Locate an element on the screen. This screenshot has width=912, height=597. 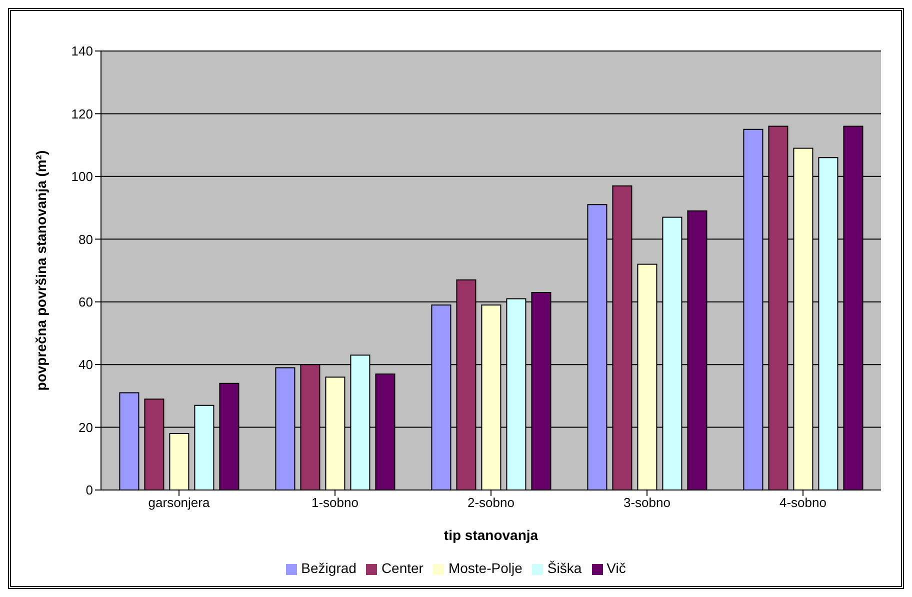
x-axis-title: tip stanovanja is located at coordinates (491, 535).